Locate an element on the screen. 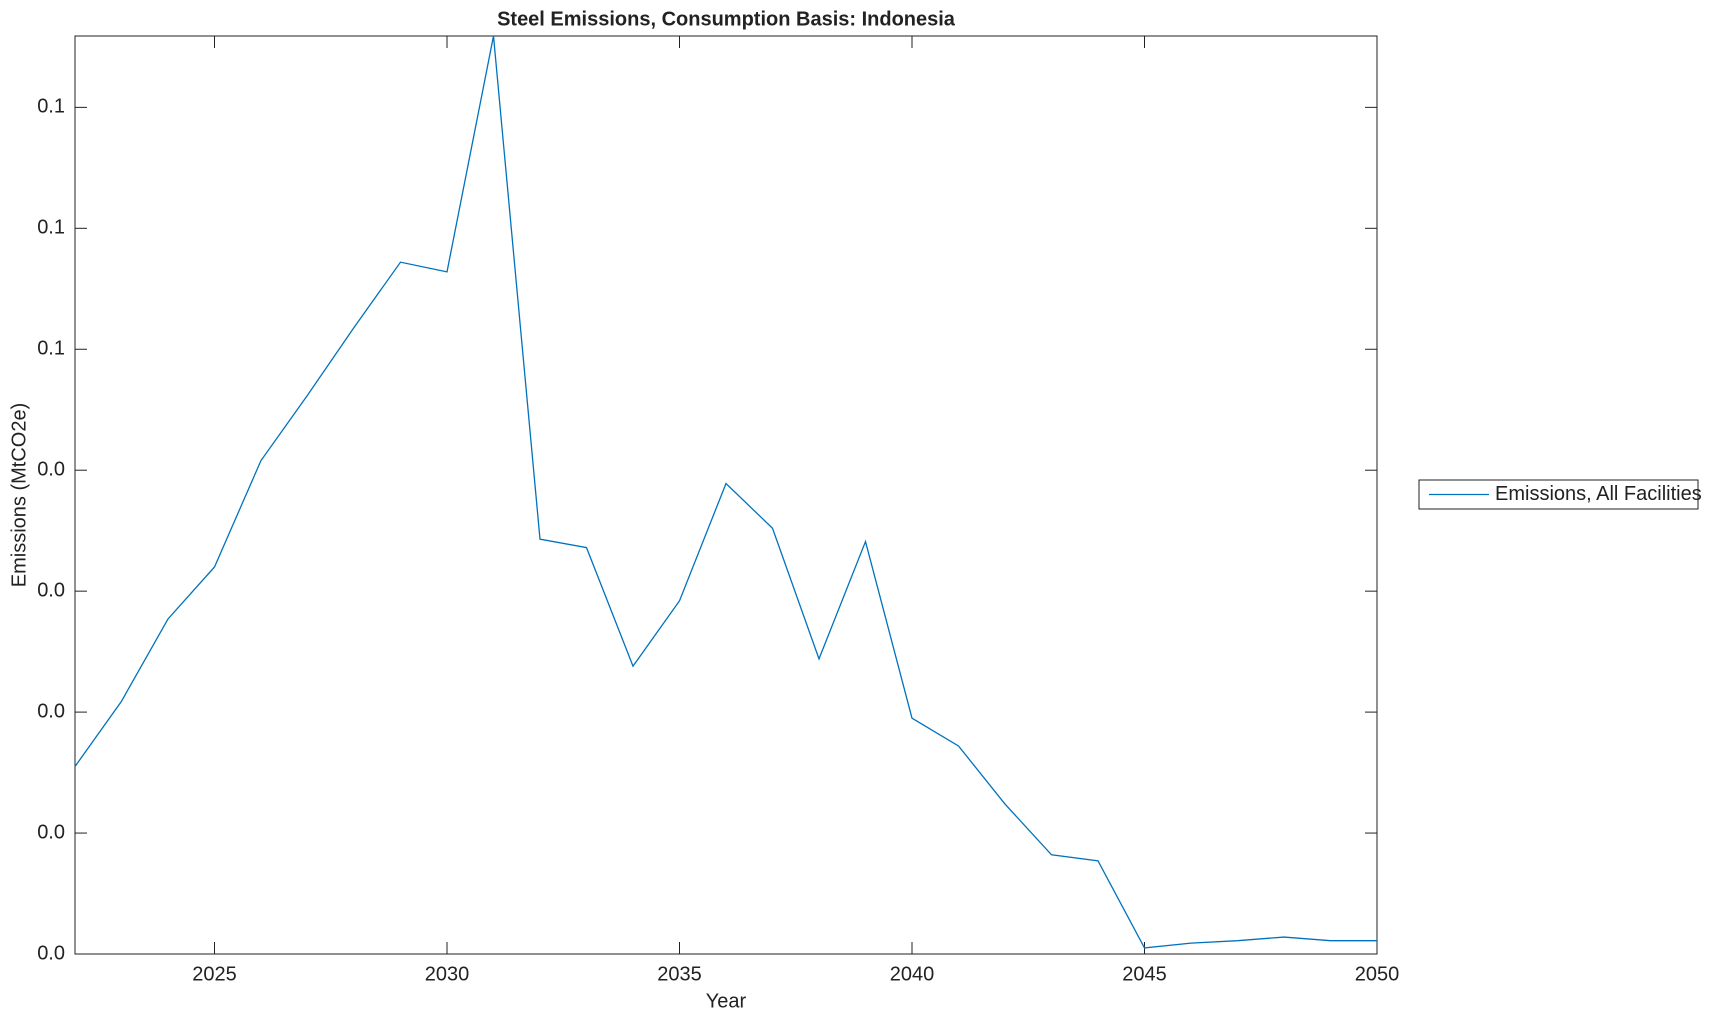 This screenshot has height=1026, width=1709. x-tick-label: 2050 is located at coordinates (1377, 974).